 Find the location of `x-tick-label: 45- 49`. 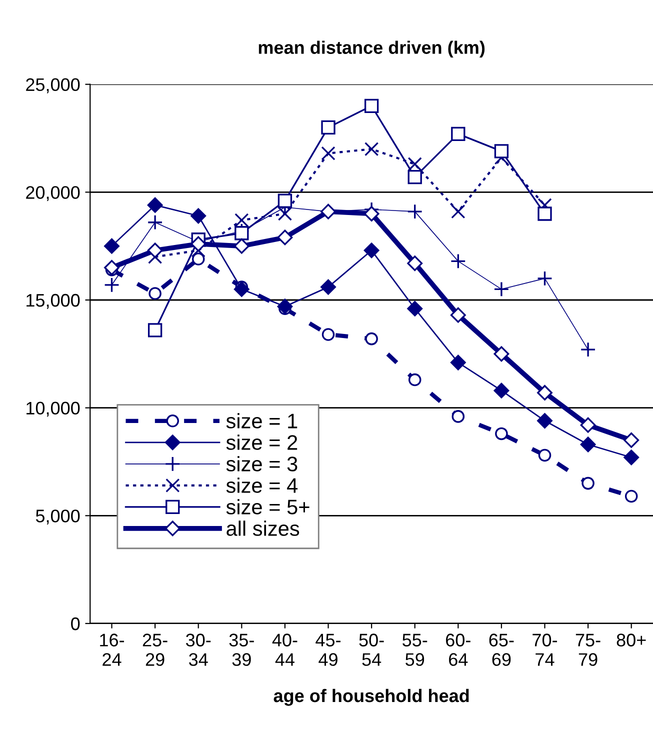

x-tick-label: 45- 49 is located at coordinates (328, 650).